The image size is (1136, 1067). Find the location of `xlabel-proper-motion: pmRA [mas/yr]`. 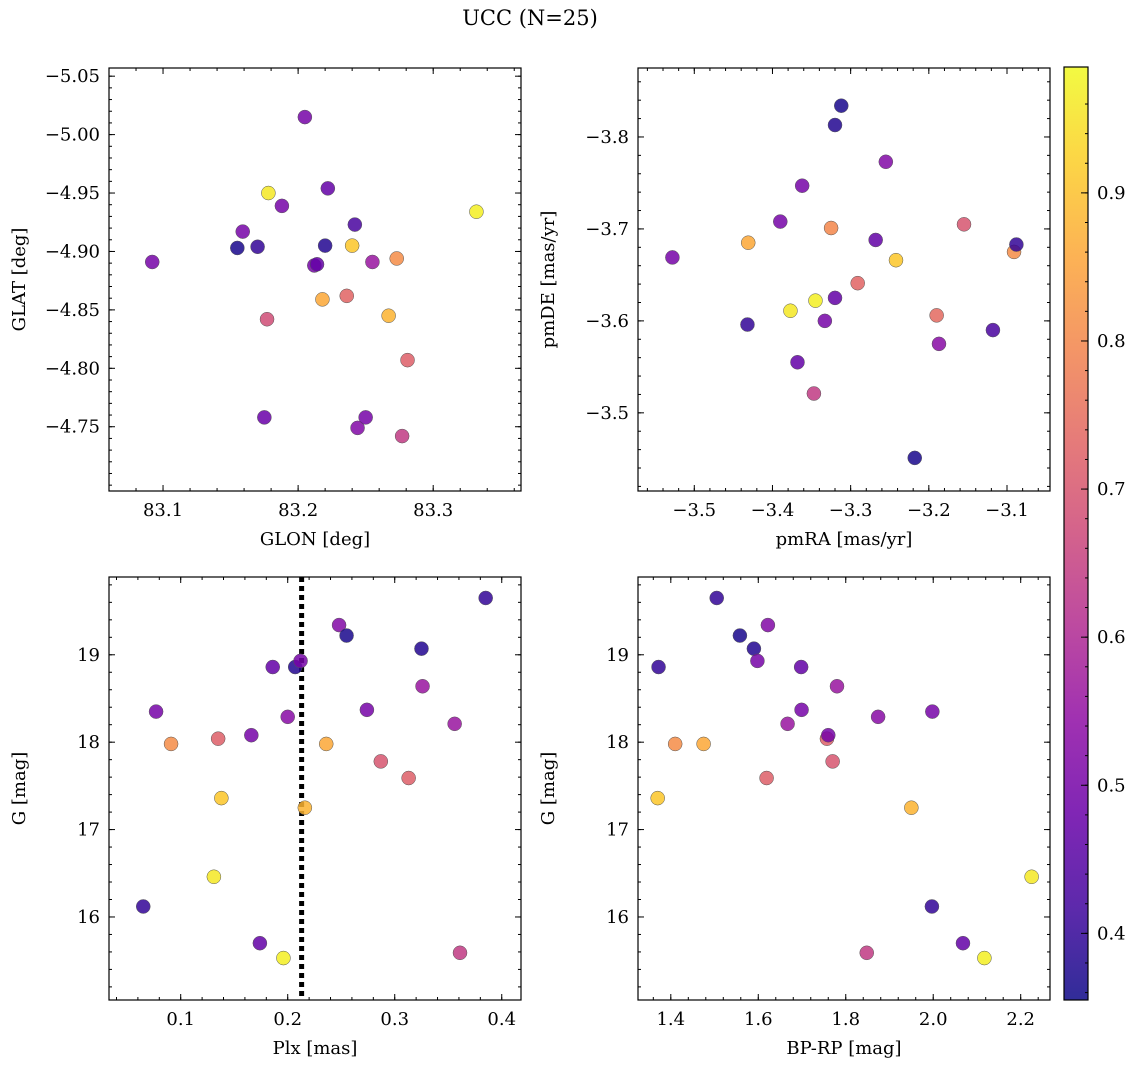

xlabel-proper-motion: pmRA [mas/yr] is located at coordinates (844, 539).